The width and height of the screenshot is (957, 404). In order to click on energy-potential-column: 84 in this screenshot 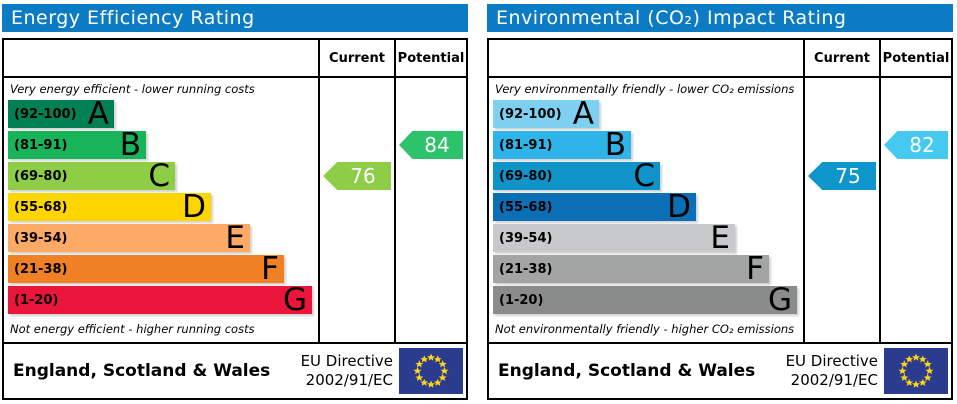, I will do `click(430, 210)`.